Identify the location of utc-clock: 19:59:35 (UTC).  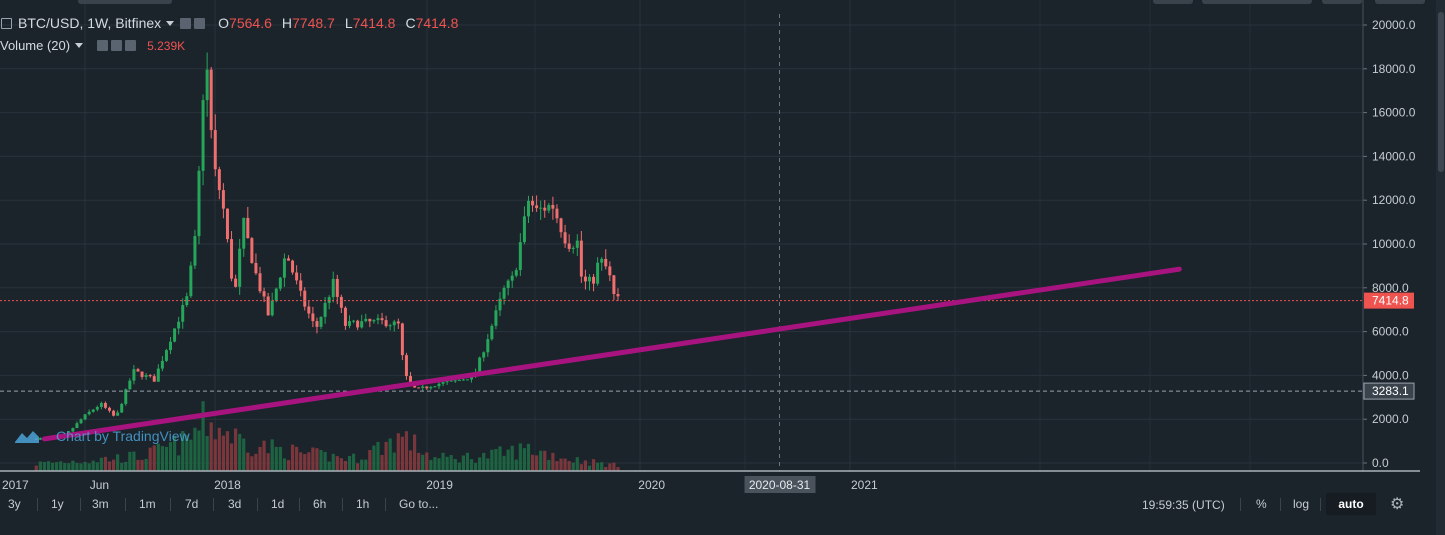
(1183, 505).